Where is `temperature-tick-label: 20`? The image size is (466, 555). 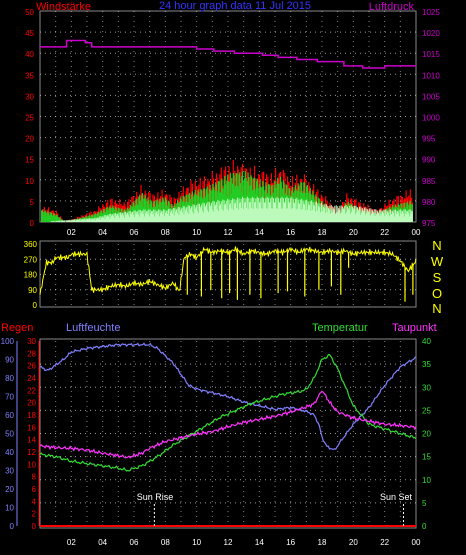
temperature-tick-label: 20 is located at coordinates (426, 434).